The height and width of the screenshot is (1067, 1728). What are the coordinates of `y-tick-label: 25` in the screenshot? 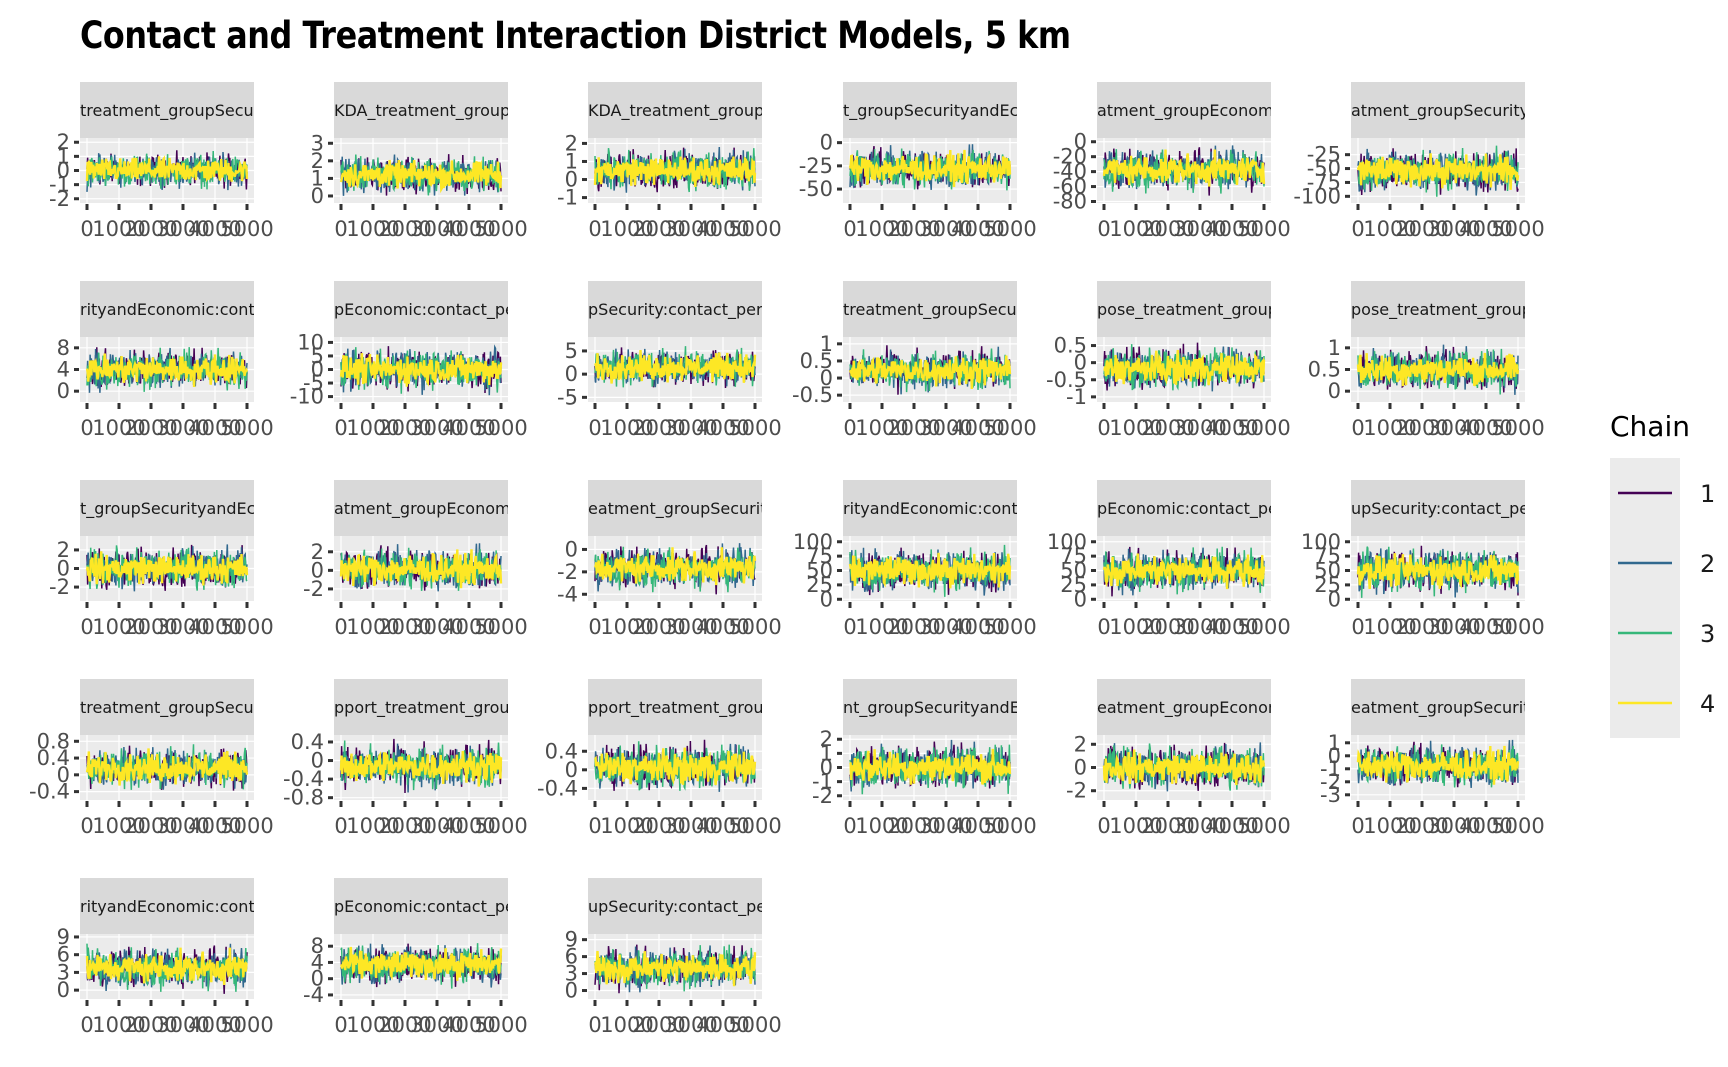 It's located at (1327, 585).